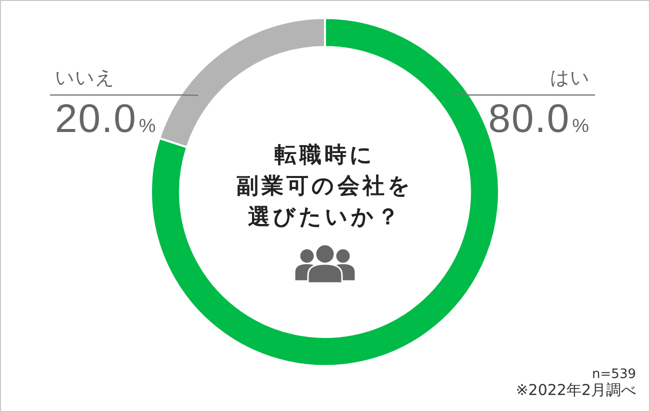 The image size is (650, 412). I want to click on text: 転職時に副業可の会社を選びたいか？, so click(325, 186).